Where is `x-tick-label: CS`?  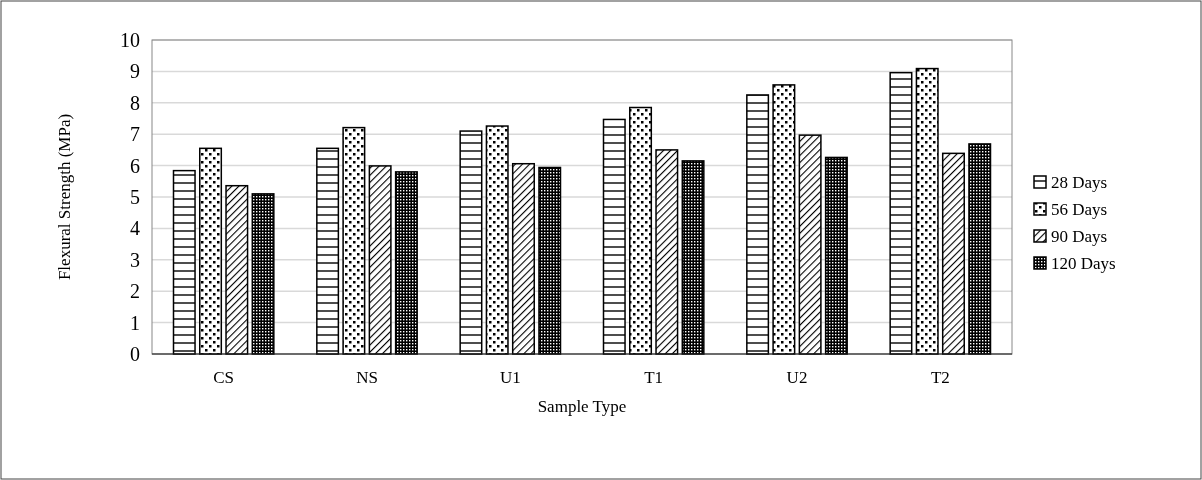 x-tick-label: CS is located at coordinates (224, 377).